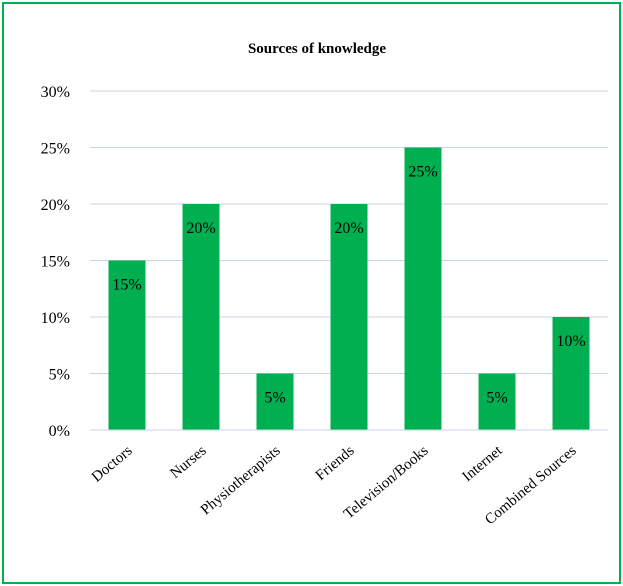  Describe the element at coordinates (570, 341) in the screenshot. I see `data-label: 10%` at that location.